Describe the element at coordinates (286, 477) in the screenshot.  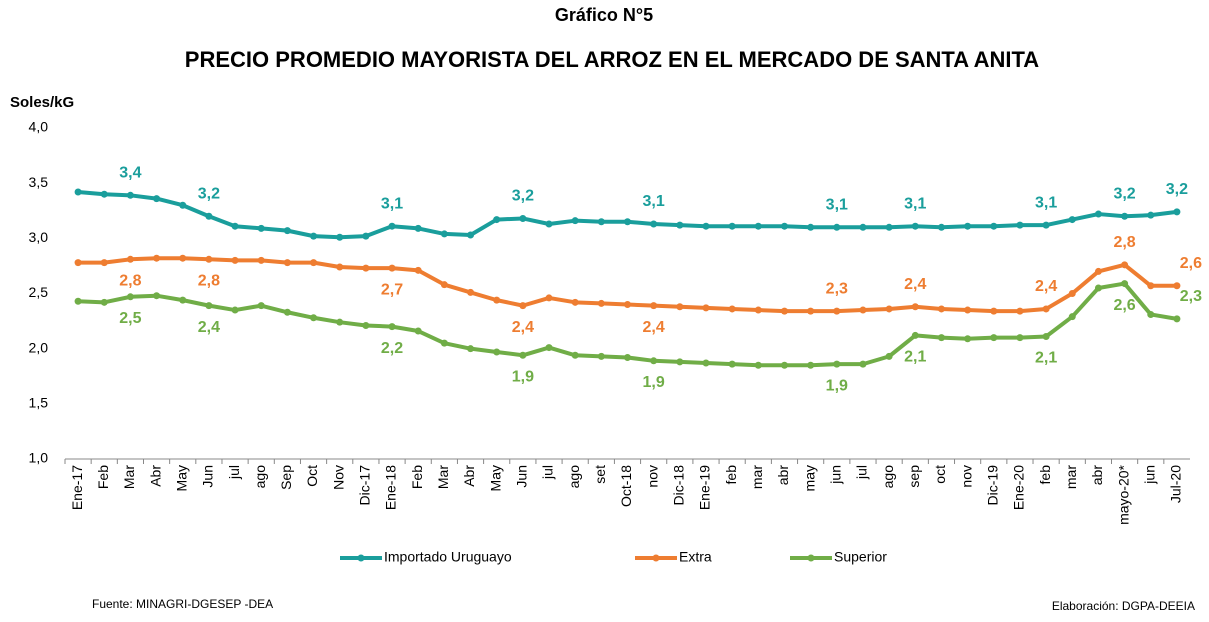
I see `x-tick-label: Sep` at that location.